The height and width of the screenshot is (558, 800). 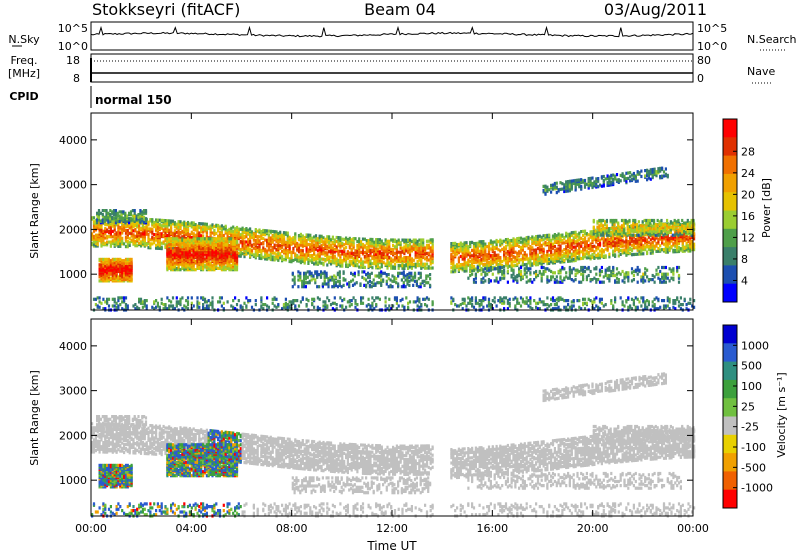 What do you see at coordinates (772, 39) in the screenshot?
I see `nsearch-label: N.Search` at bounding box center [772, 39].